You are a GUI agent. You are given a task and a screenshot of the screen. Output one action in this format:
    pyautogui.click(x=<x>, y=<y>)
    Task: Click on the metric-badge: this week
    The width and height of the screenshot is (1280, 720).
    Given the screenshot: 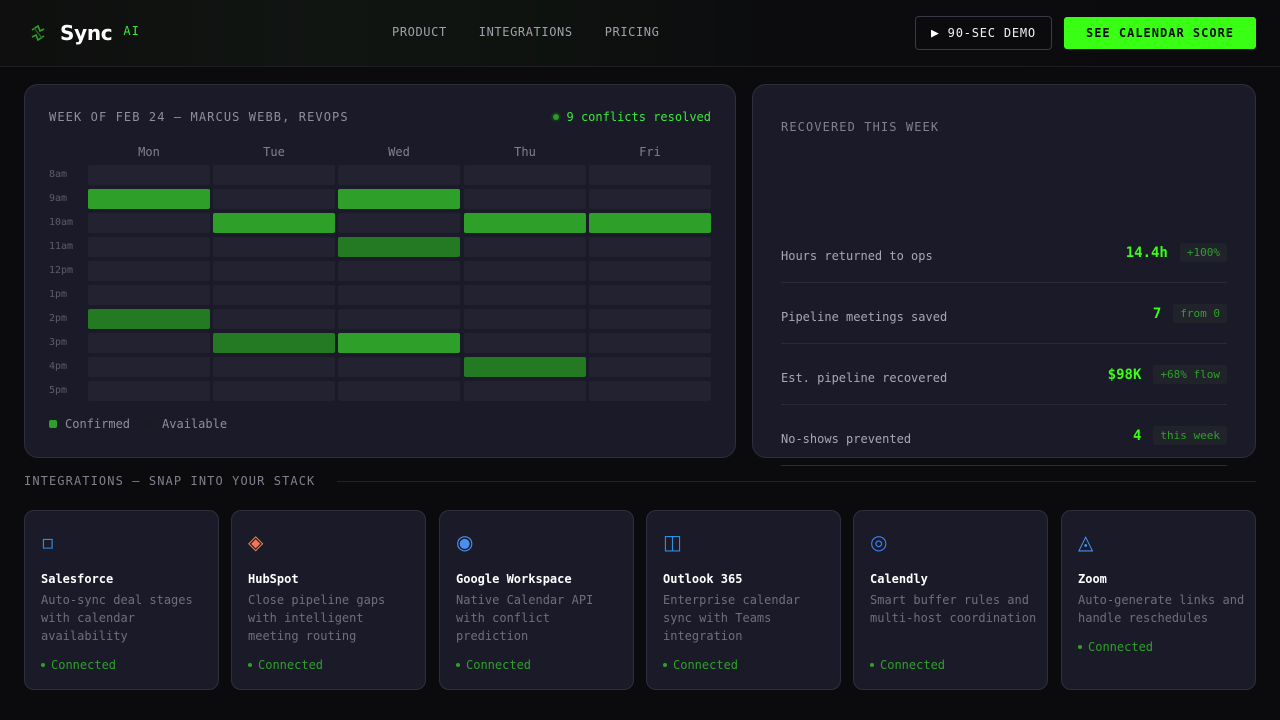 What is the action you would take?
    pyautogui.click(x=1190, y=435)
    